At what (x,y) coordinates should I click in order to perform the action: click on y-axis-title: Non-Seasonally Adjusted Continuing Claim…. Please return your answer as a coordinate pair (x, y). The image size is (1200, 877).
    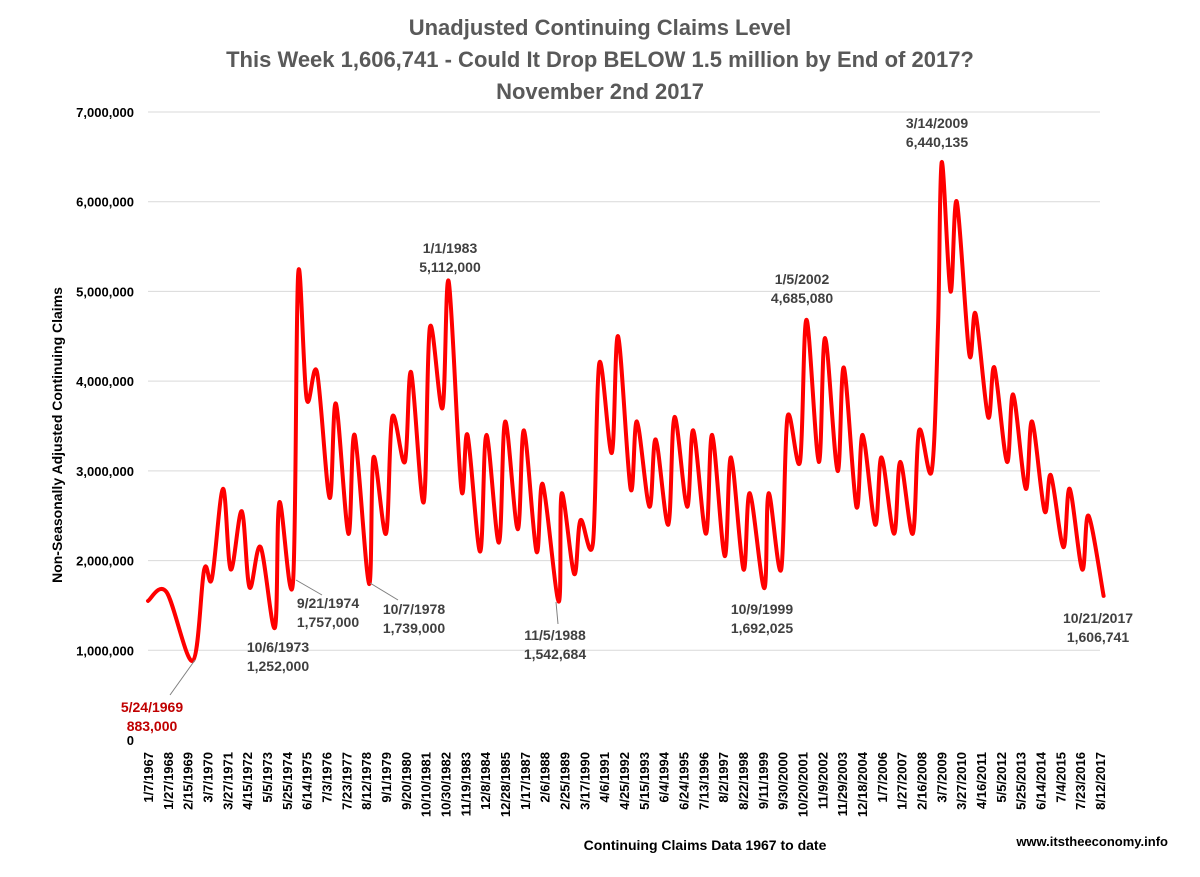
    Looking at the image, I should click on (57, 435).